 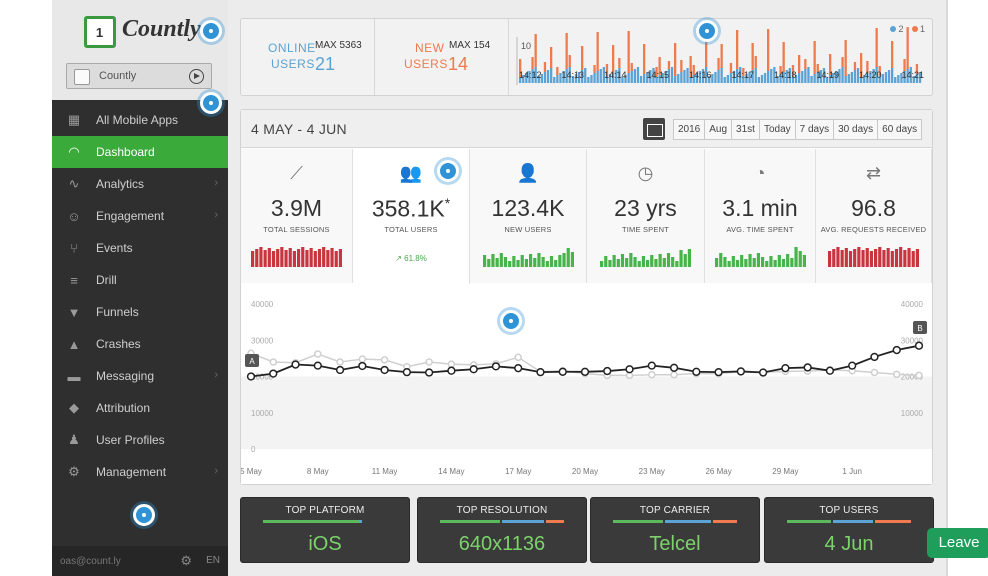 I want to click on top-card-top-platform: TOP PLATFORM iOS, so click(x=325, y=530).